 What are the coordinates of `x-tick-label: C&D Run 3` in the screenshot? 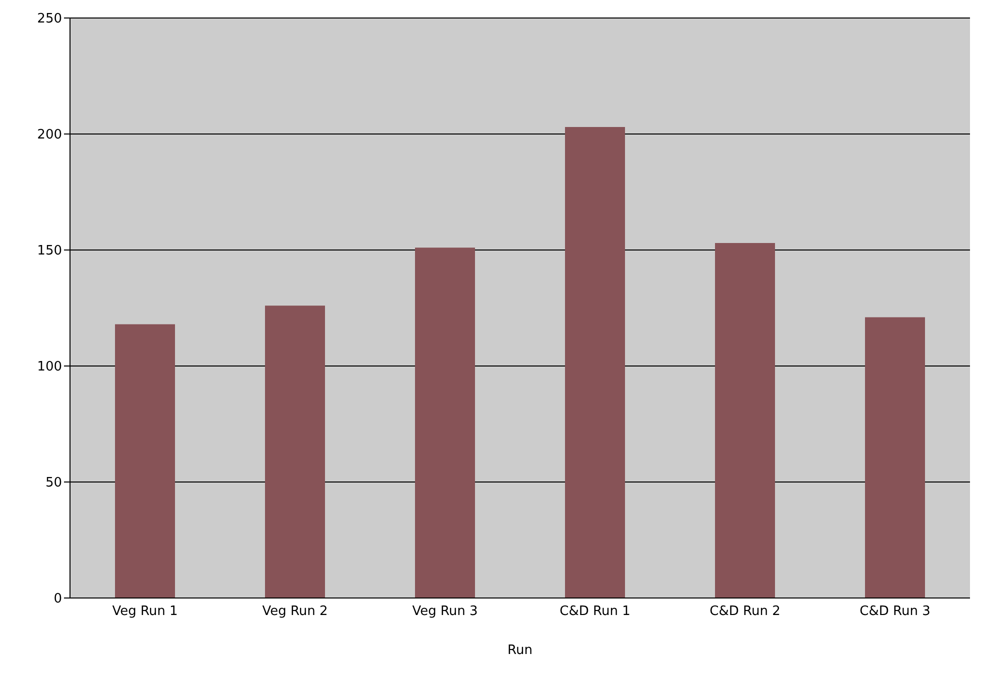 It's located at (895, 612).